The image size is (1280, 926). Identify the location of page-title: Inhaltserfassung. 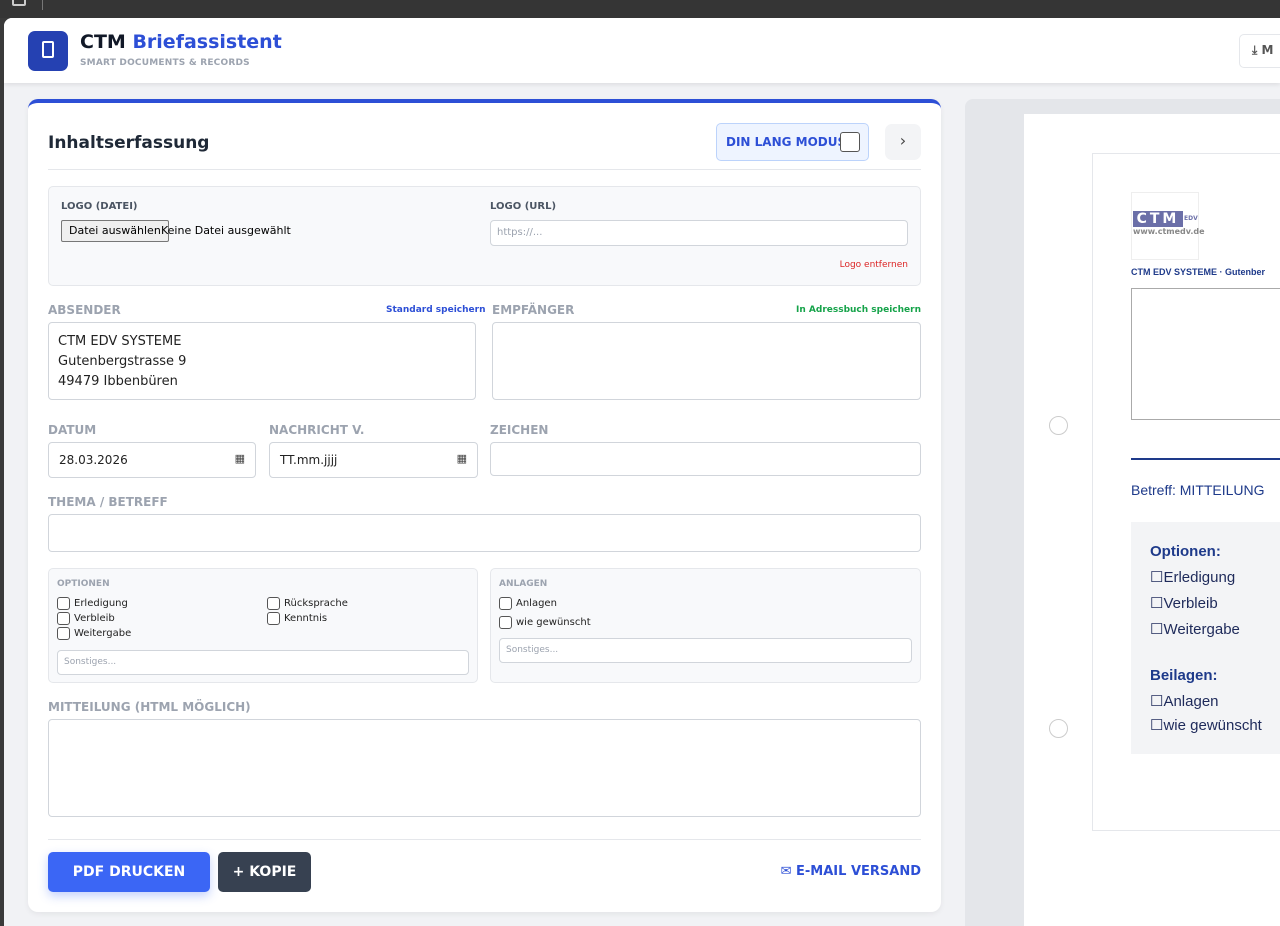
(129, 143).